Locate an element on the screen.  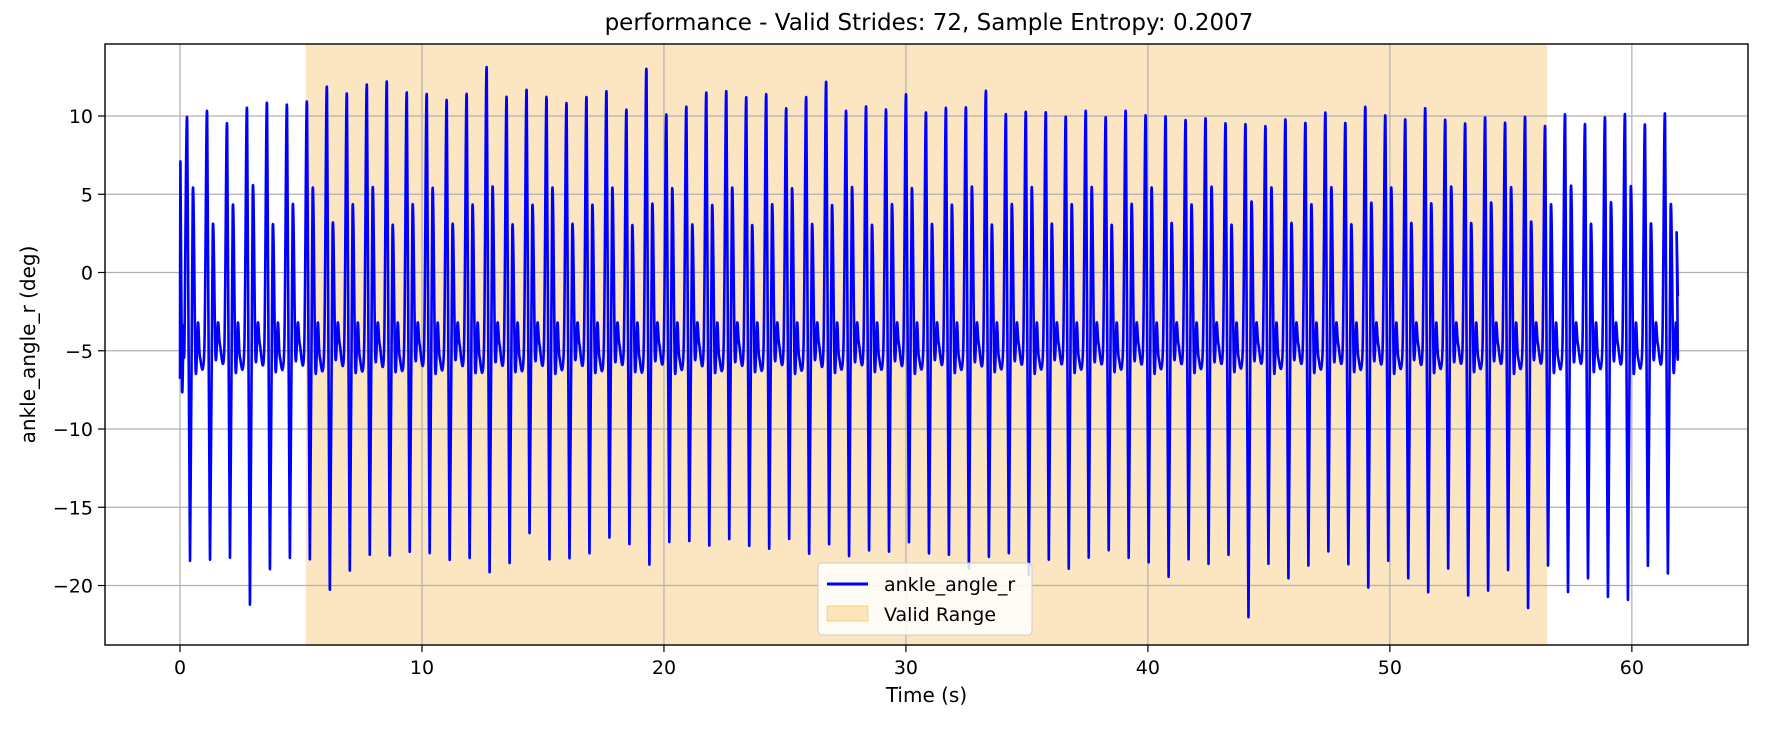
legend-box is located at coordinates (925, 599).